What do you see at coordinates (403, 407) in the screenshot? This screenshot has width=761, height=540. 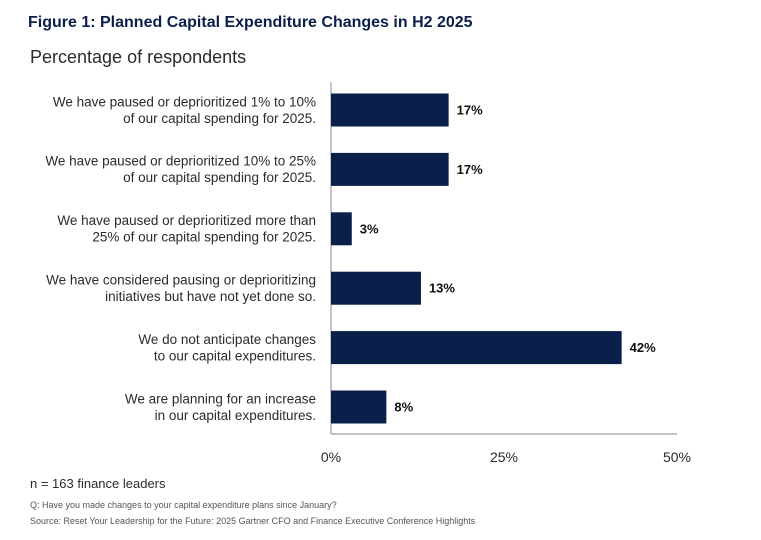 I see `bar-value-label: 8%` at bounding box center [403, 407].